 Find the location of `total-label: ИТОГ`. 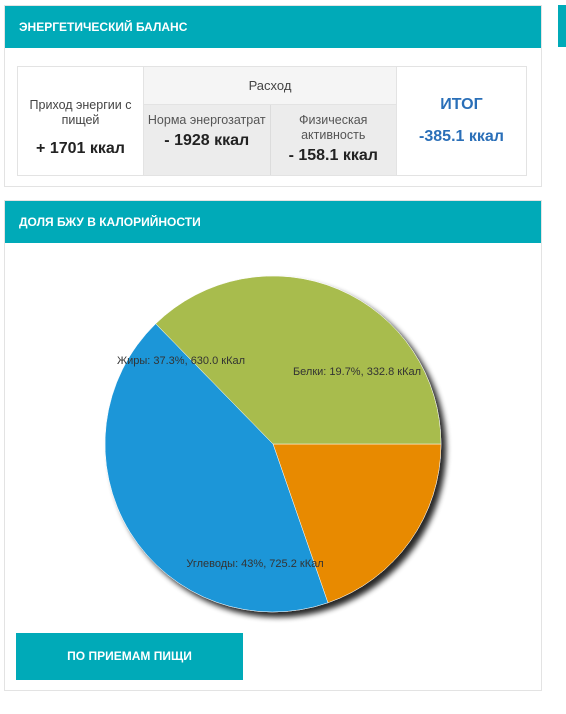

total-label: ИТОГ is located at coordinates (461, 104).